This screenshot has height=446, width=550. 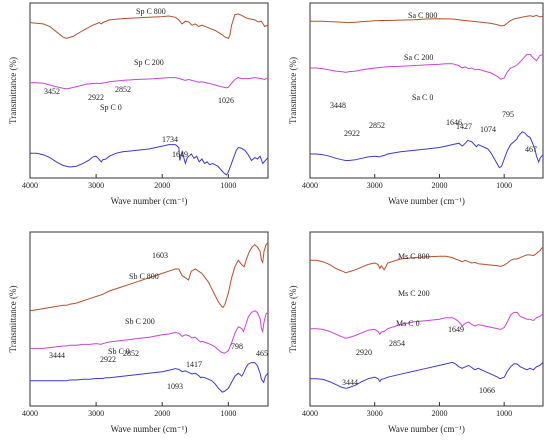 I want to click on series-label: Ms C 800, so click(x=414, y=256).